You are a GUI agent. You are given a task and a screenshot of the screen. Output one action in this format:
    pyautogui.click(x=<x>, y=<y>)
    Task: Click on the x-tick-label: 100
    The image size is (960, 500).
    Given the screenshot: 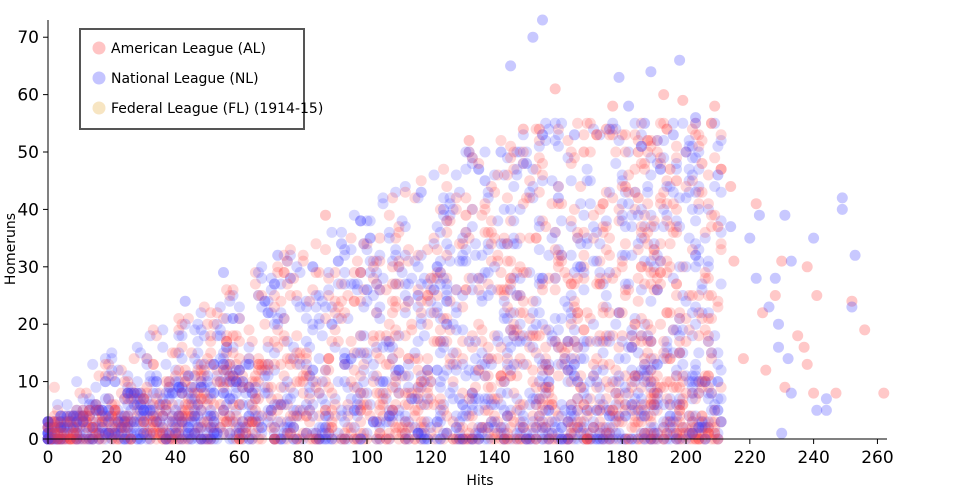 What is the action you would take?
    pyautogui.click(x=367, y=458)
    